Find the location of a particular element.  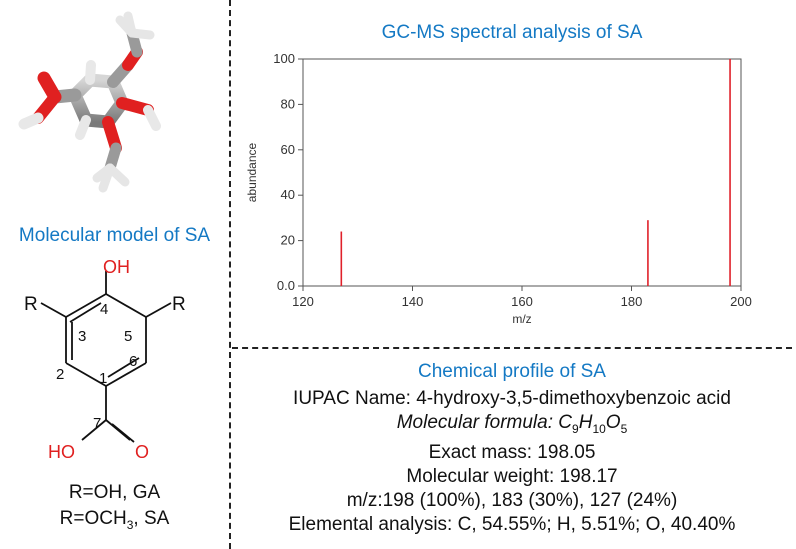

y-tick-label: 100 is located at coordinates (284, 58).